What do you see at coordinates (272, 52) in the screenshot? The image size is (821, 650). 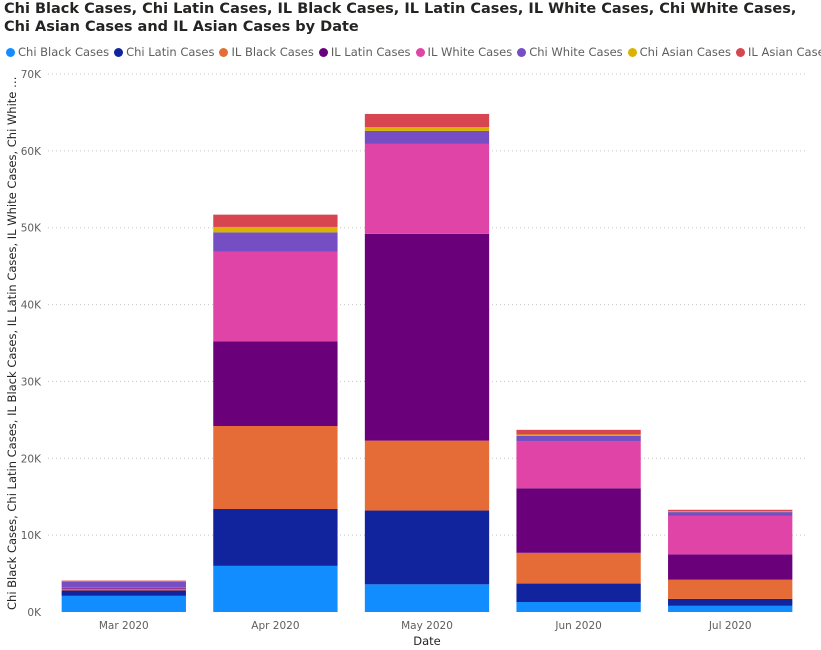 I see `legend-label: IL Black Cases` at bounding box center [272, 52].